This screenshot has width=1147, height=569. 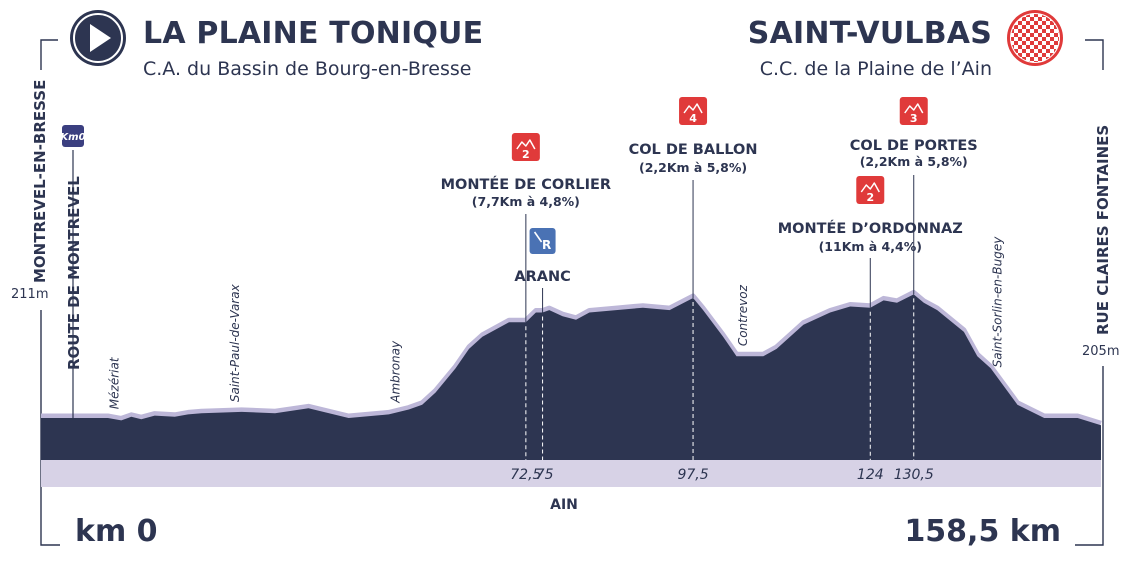 I want to click on finish-km-label: 158,5 km, so click(x=982, y=531).